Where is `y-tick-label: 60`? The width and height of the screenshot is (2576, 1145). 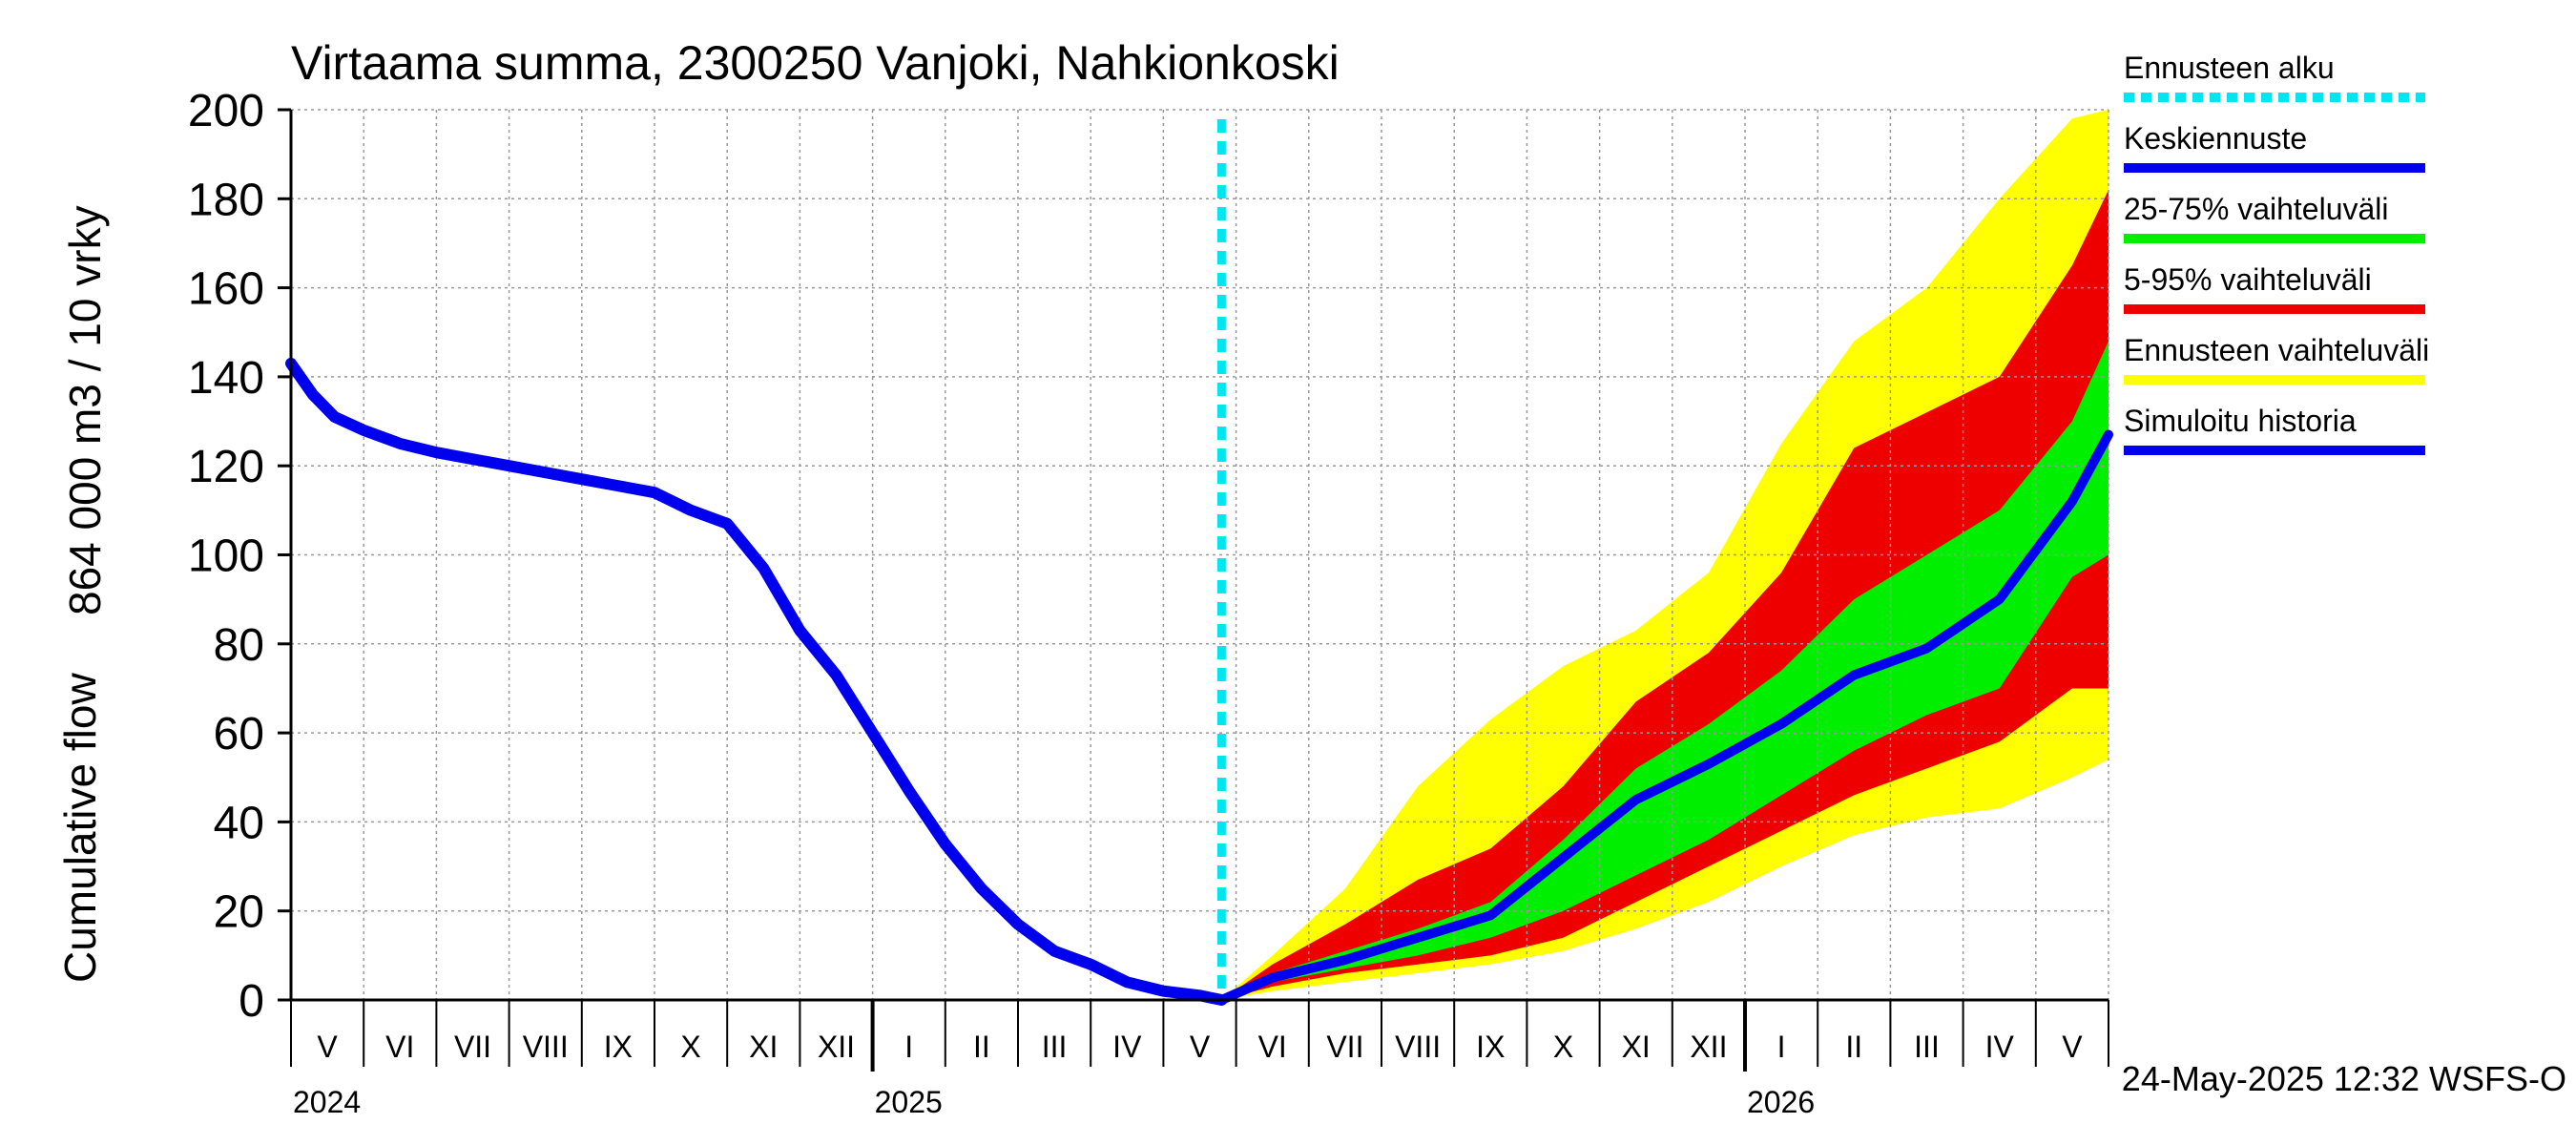 y-tick-label: 60 is located at coordinates (239, 734).